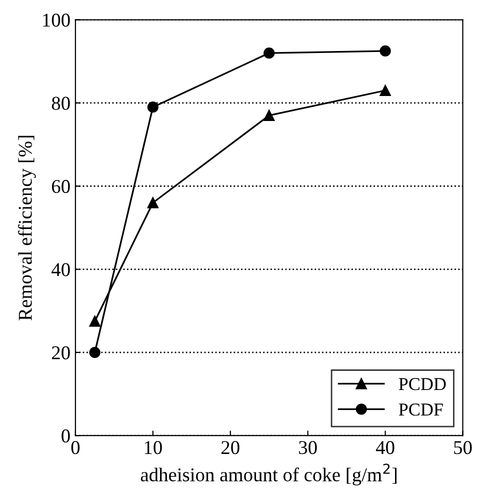  I want to click on y-tick-label: 100, so click(56, 20).